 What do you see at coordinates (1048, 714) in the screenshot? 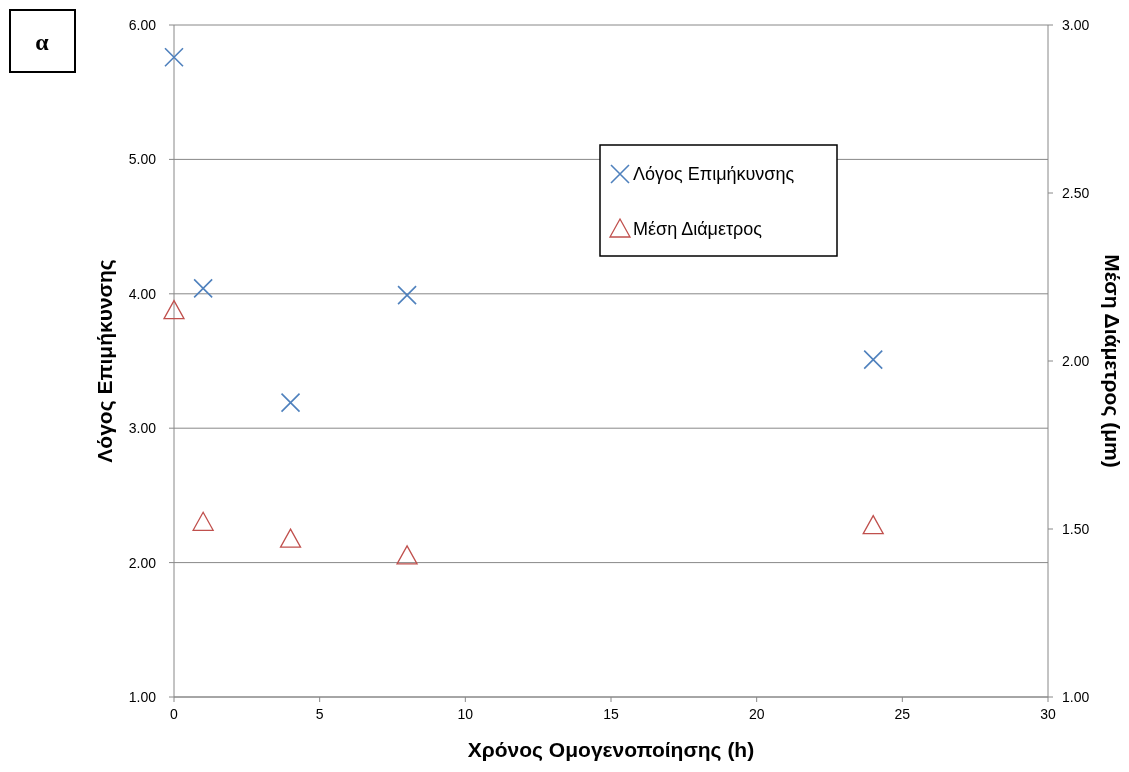
I see `x-tick-label: 30` at bounding box center [1048, 714].